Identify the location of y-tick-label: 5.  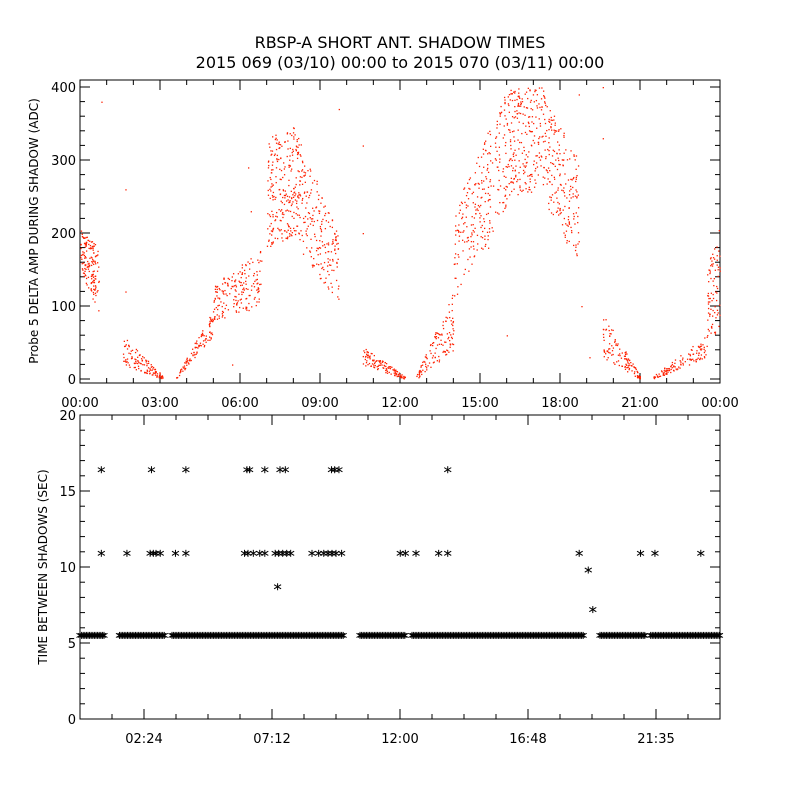
(72, 644).